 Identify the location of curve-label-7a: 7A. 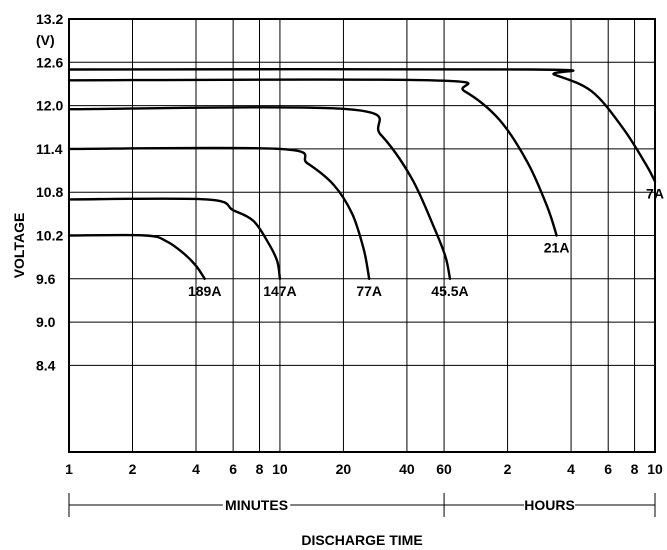
(655, 193).